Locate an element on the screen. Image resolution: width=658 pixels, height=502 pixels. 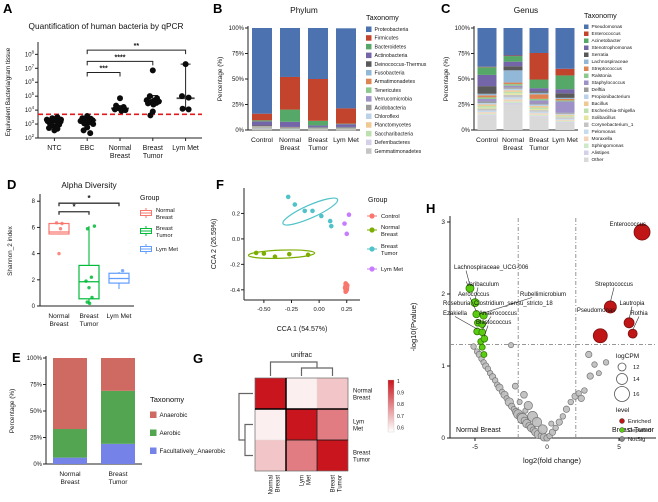
svg-text: Enterococcus is located at coordinates (607, 34).